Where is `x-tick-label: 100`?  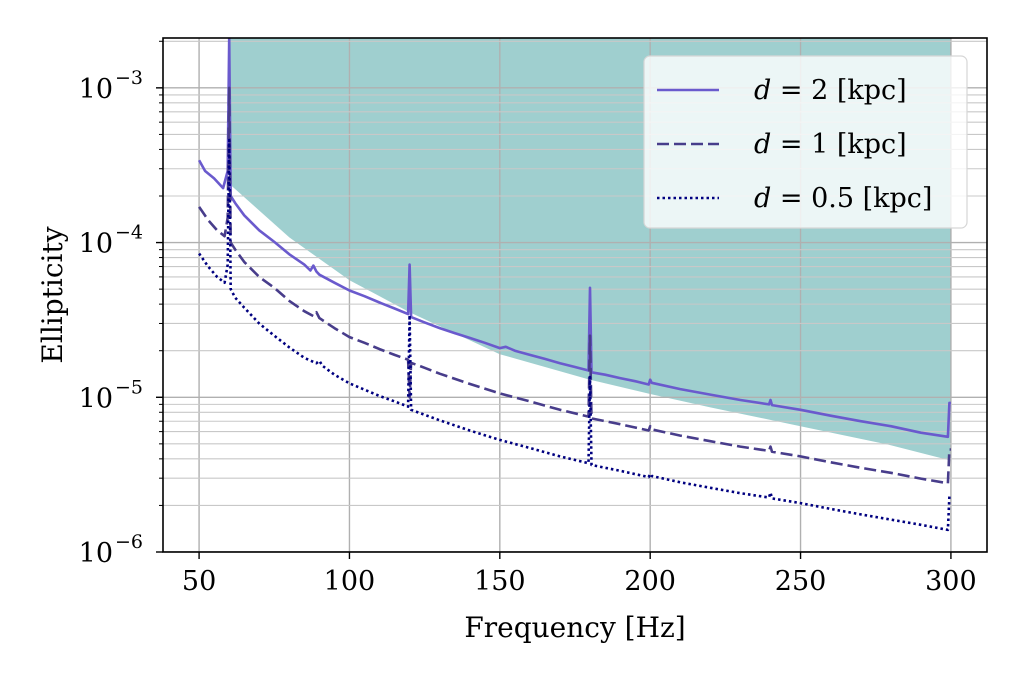
x-tick-label: 100 is located at coordinates (350, 581).